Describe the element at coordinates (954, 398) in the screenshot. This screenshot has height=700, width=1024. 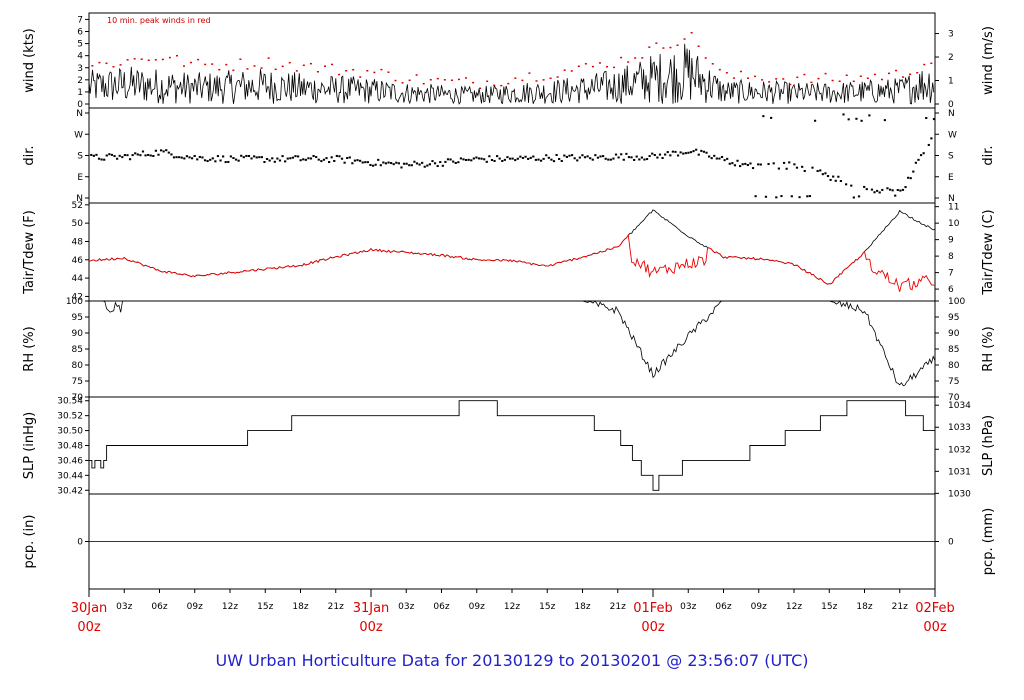
I see `y-tick-label-right: 70` at that location.